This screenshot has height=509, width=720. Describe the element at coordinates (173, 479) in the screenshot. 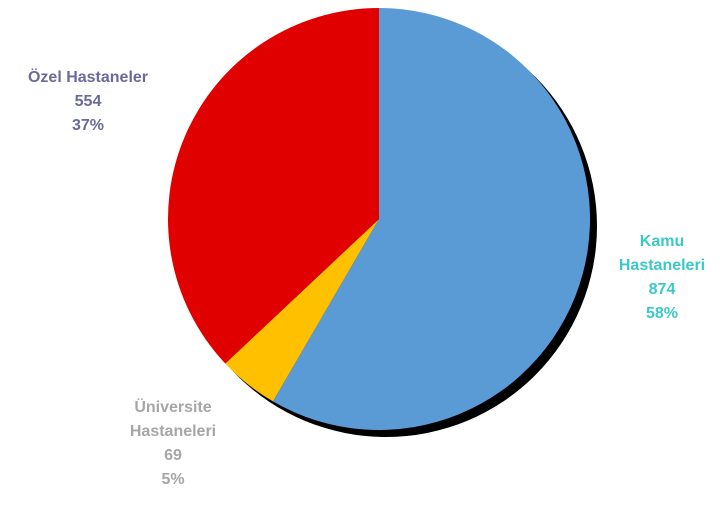

I see `slice-label-universite-percent: 5%` at that location.